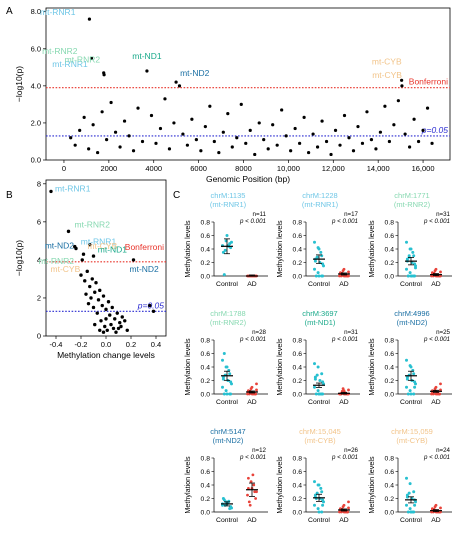 The width and height of the screenshot is (461, 550). Describe the element at coordinates (320, 322) in the screenshot. I see `dot-subplot-gene: (mt-ND1)` at that location.